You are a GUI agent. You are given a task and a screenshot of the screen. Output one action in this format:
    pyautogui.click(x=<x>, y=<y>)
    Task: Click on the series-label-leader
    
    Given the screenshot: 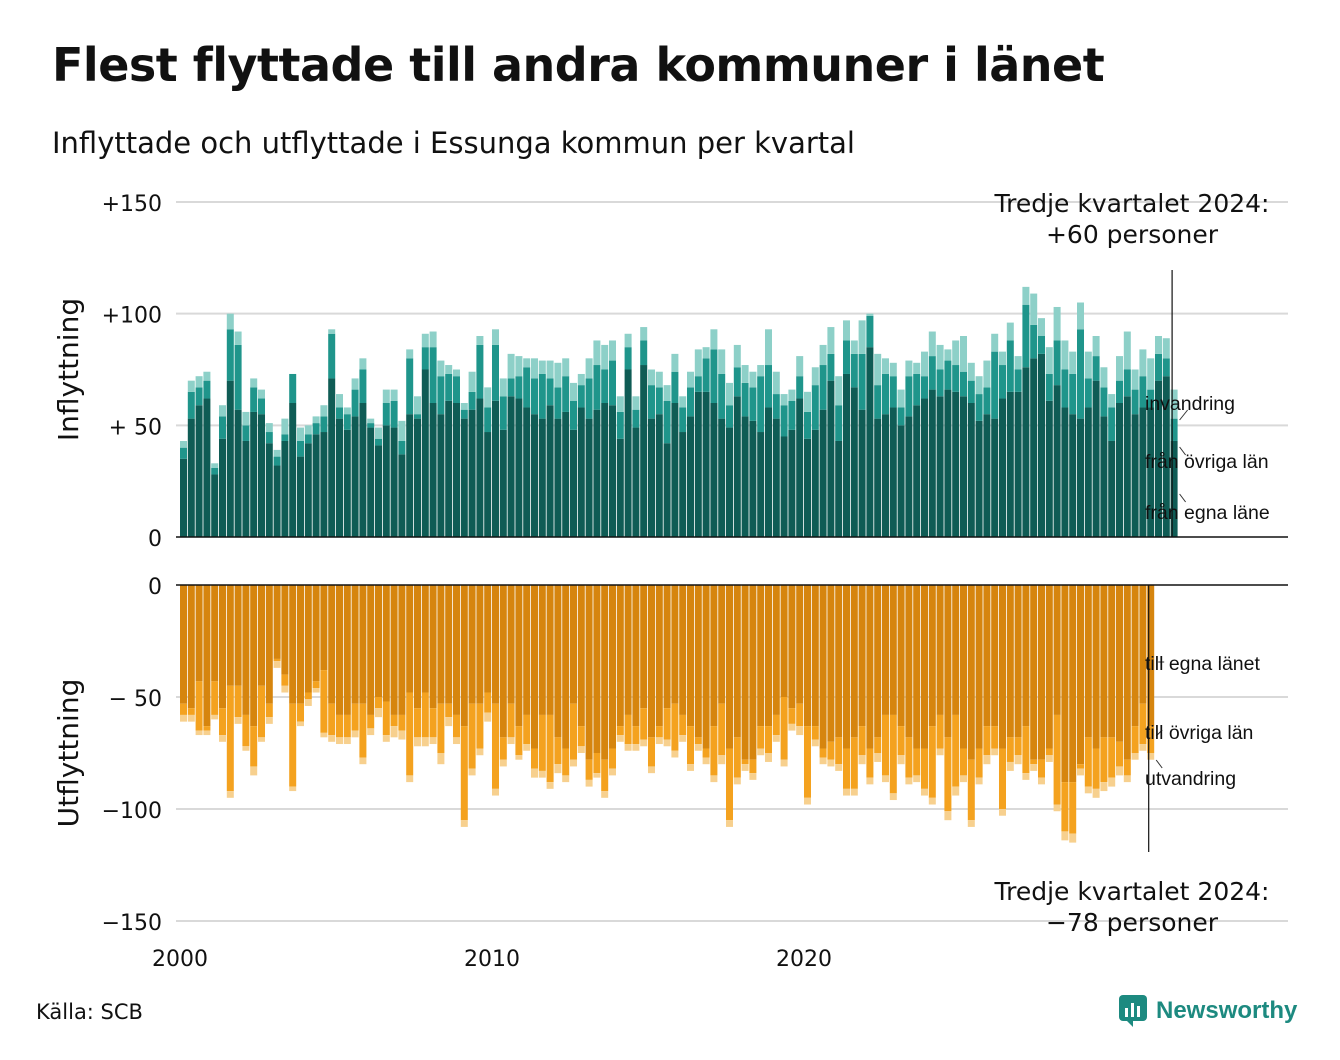 What is the action you would take?
    pyautogui.click(x=1182, y=498)
    